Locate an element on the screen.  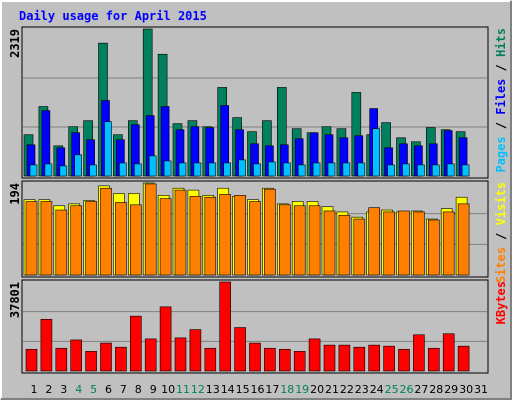
x-tick-label: 9 is located at coordinates (153, 389).